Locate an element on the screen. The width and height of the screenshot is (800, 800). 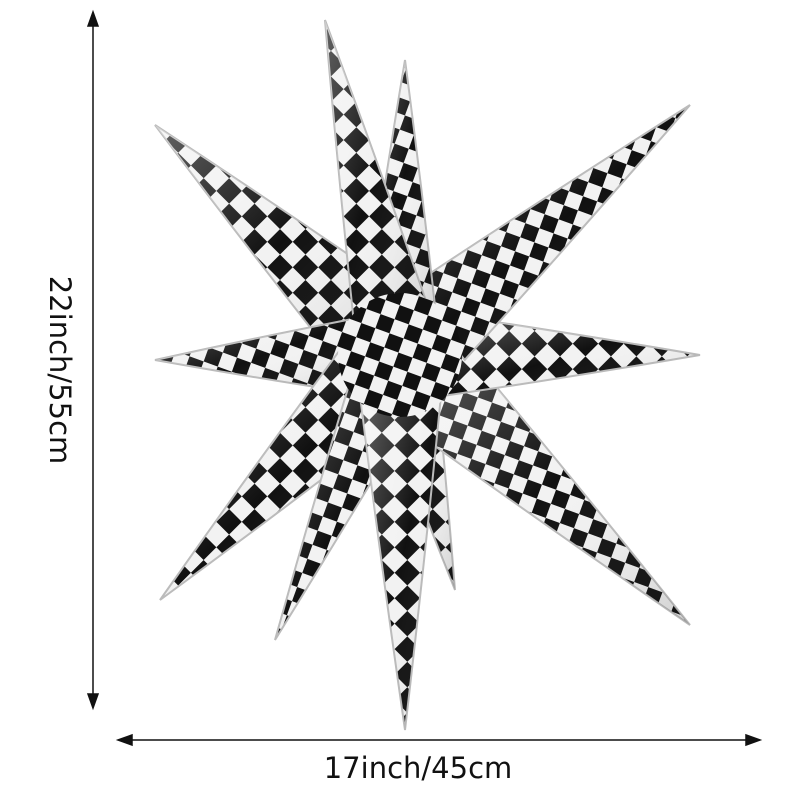
height-dimension-arrow is located at coordinates (93, 360).